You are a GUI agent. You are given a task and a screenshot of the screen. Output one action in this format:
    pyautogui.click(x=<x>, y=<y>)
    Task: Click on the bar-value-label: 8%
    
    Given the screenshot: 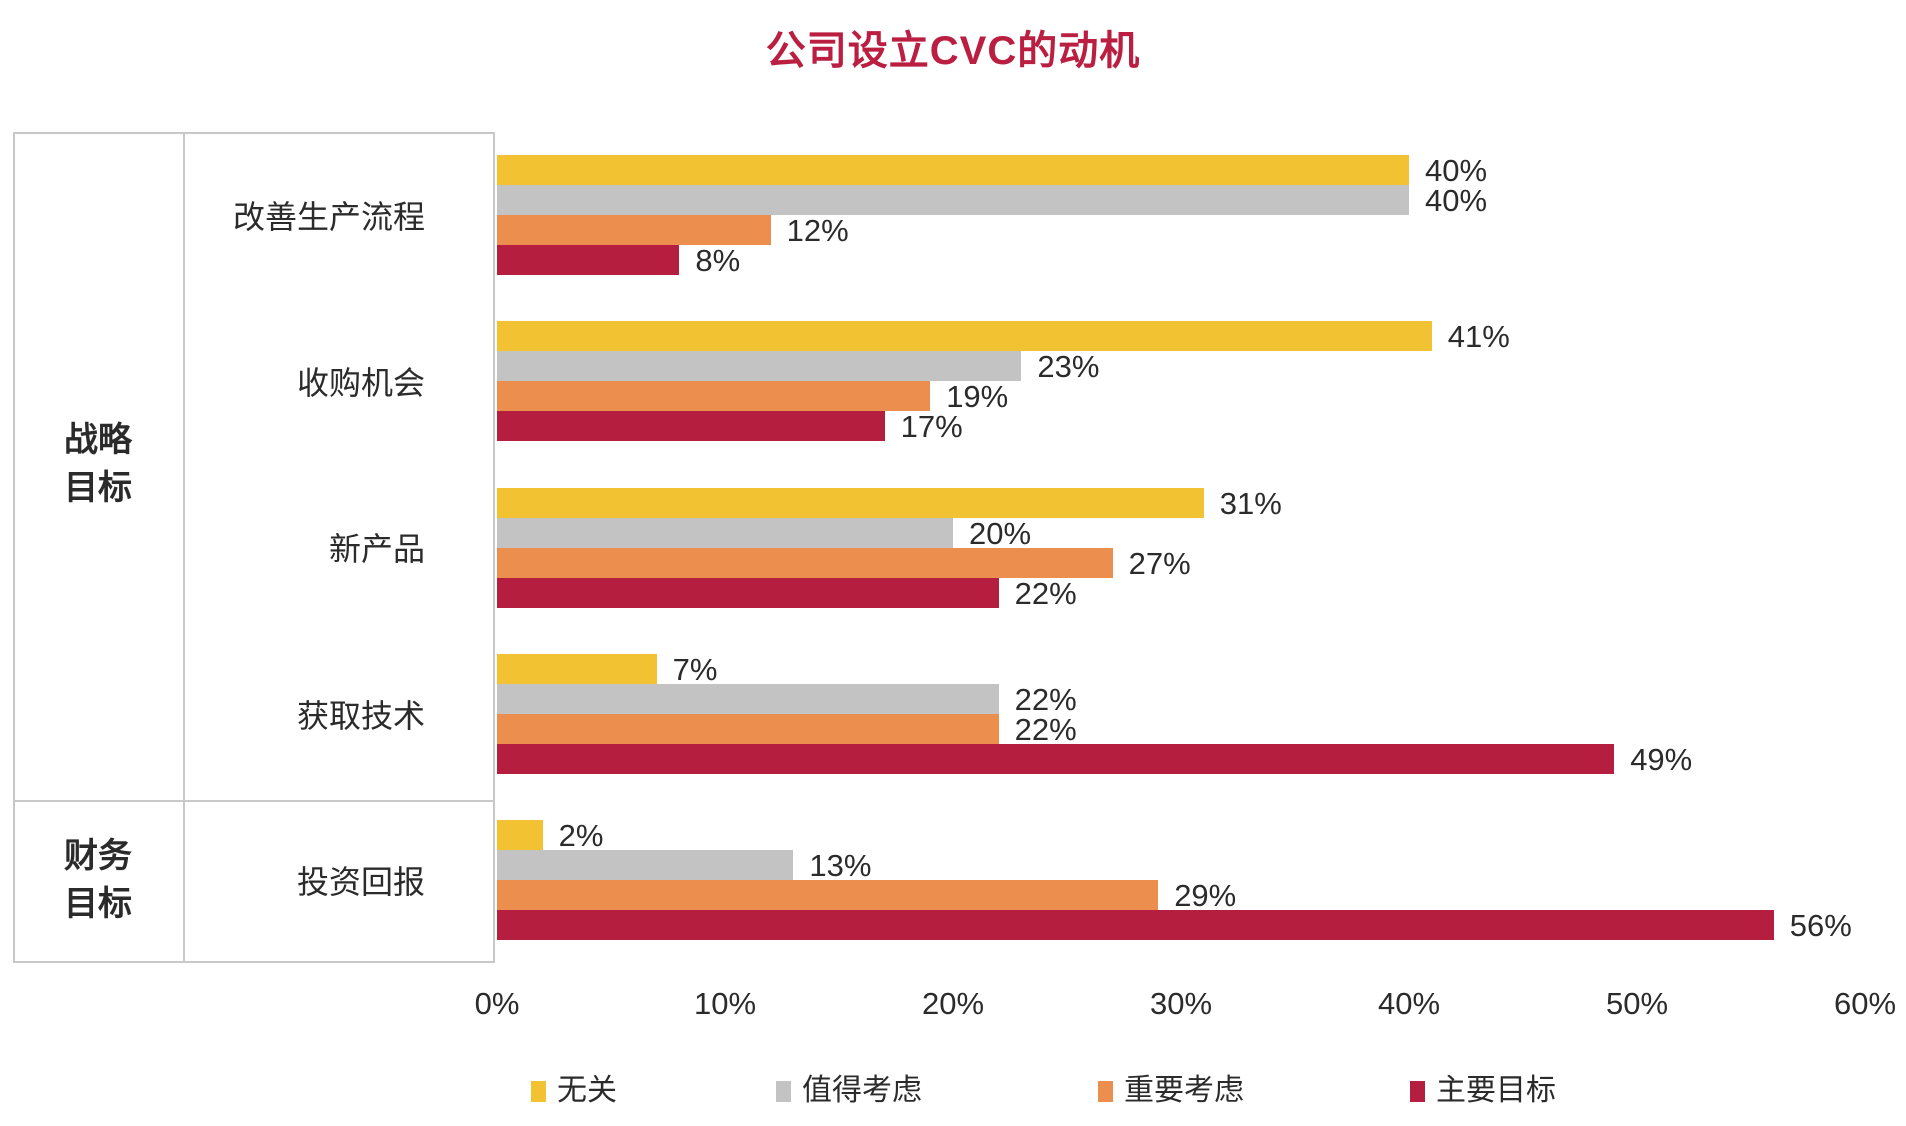 What is the action you would take?
    pyautogui.click(x=718, y=261)
    